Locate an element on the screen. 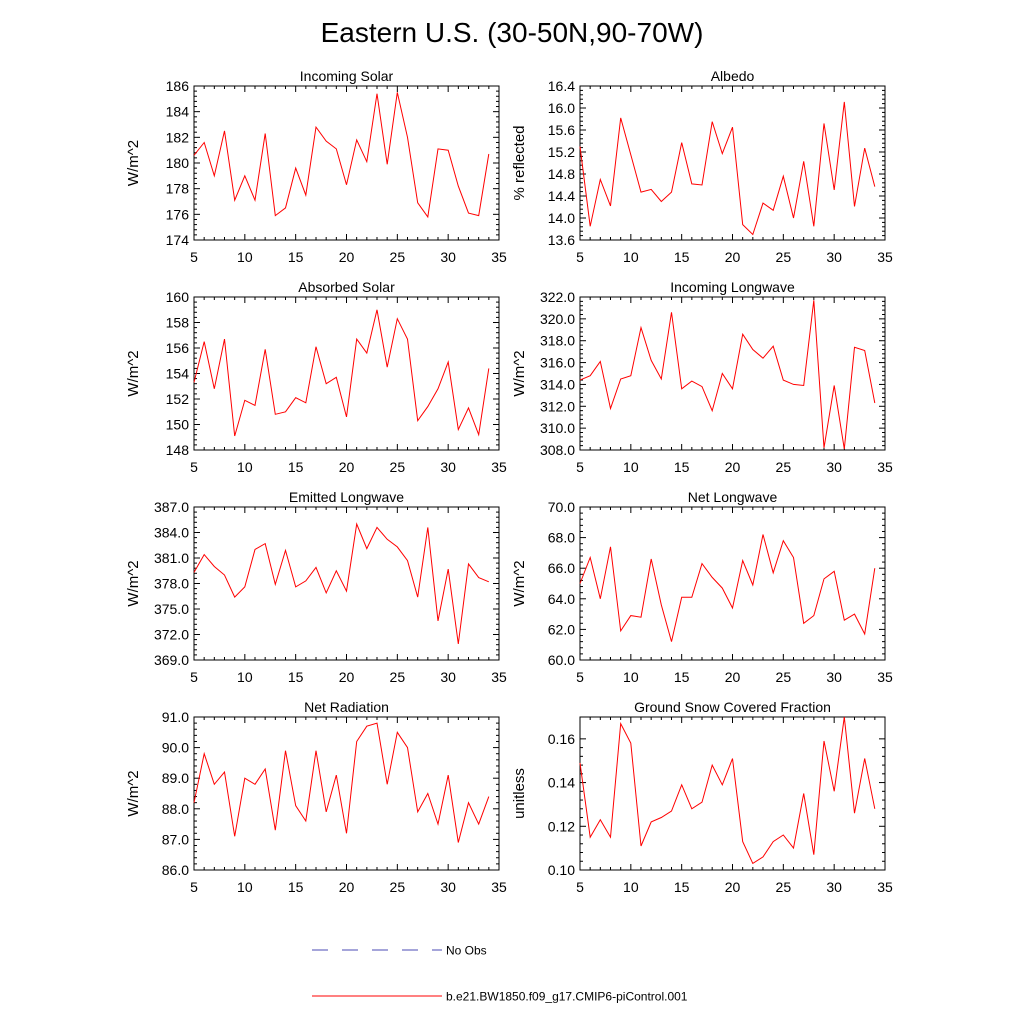  albedo-plot-frame is located at coordinates (732, 163).